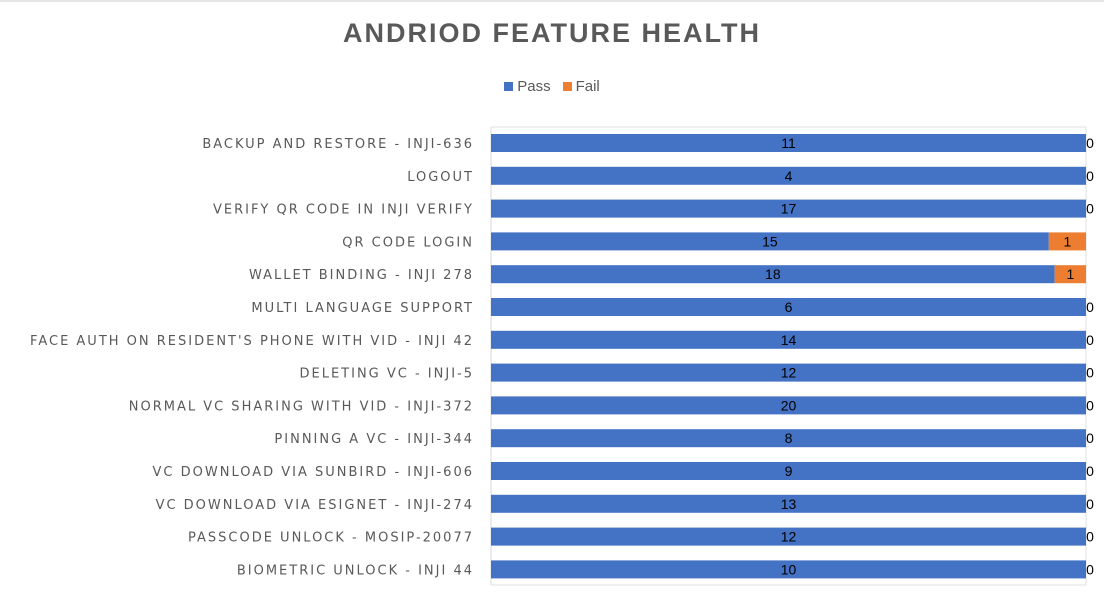 Image resolution: width=1104 pixels, height=600 pixels. I want to click on data-label-pass: 14, so click(789, 340).